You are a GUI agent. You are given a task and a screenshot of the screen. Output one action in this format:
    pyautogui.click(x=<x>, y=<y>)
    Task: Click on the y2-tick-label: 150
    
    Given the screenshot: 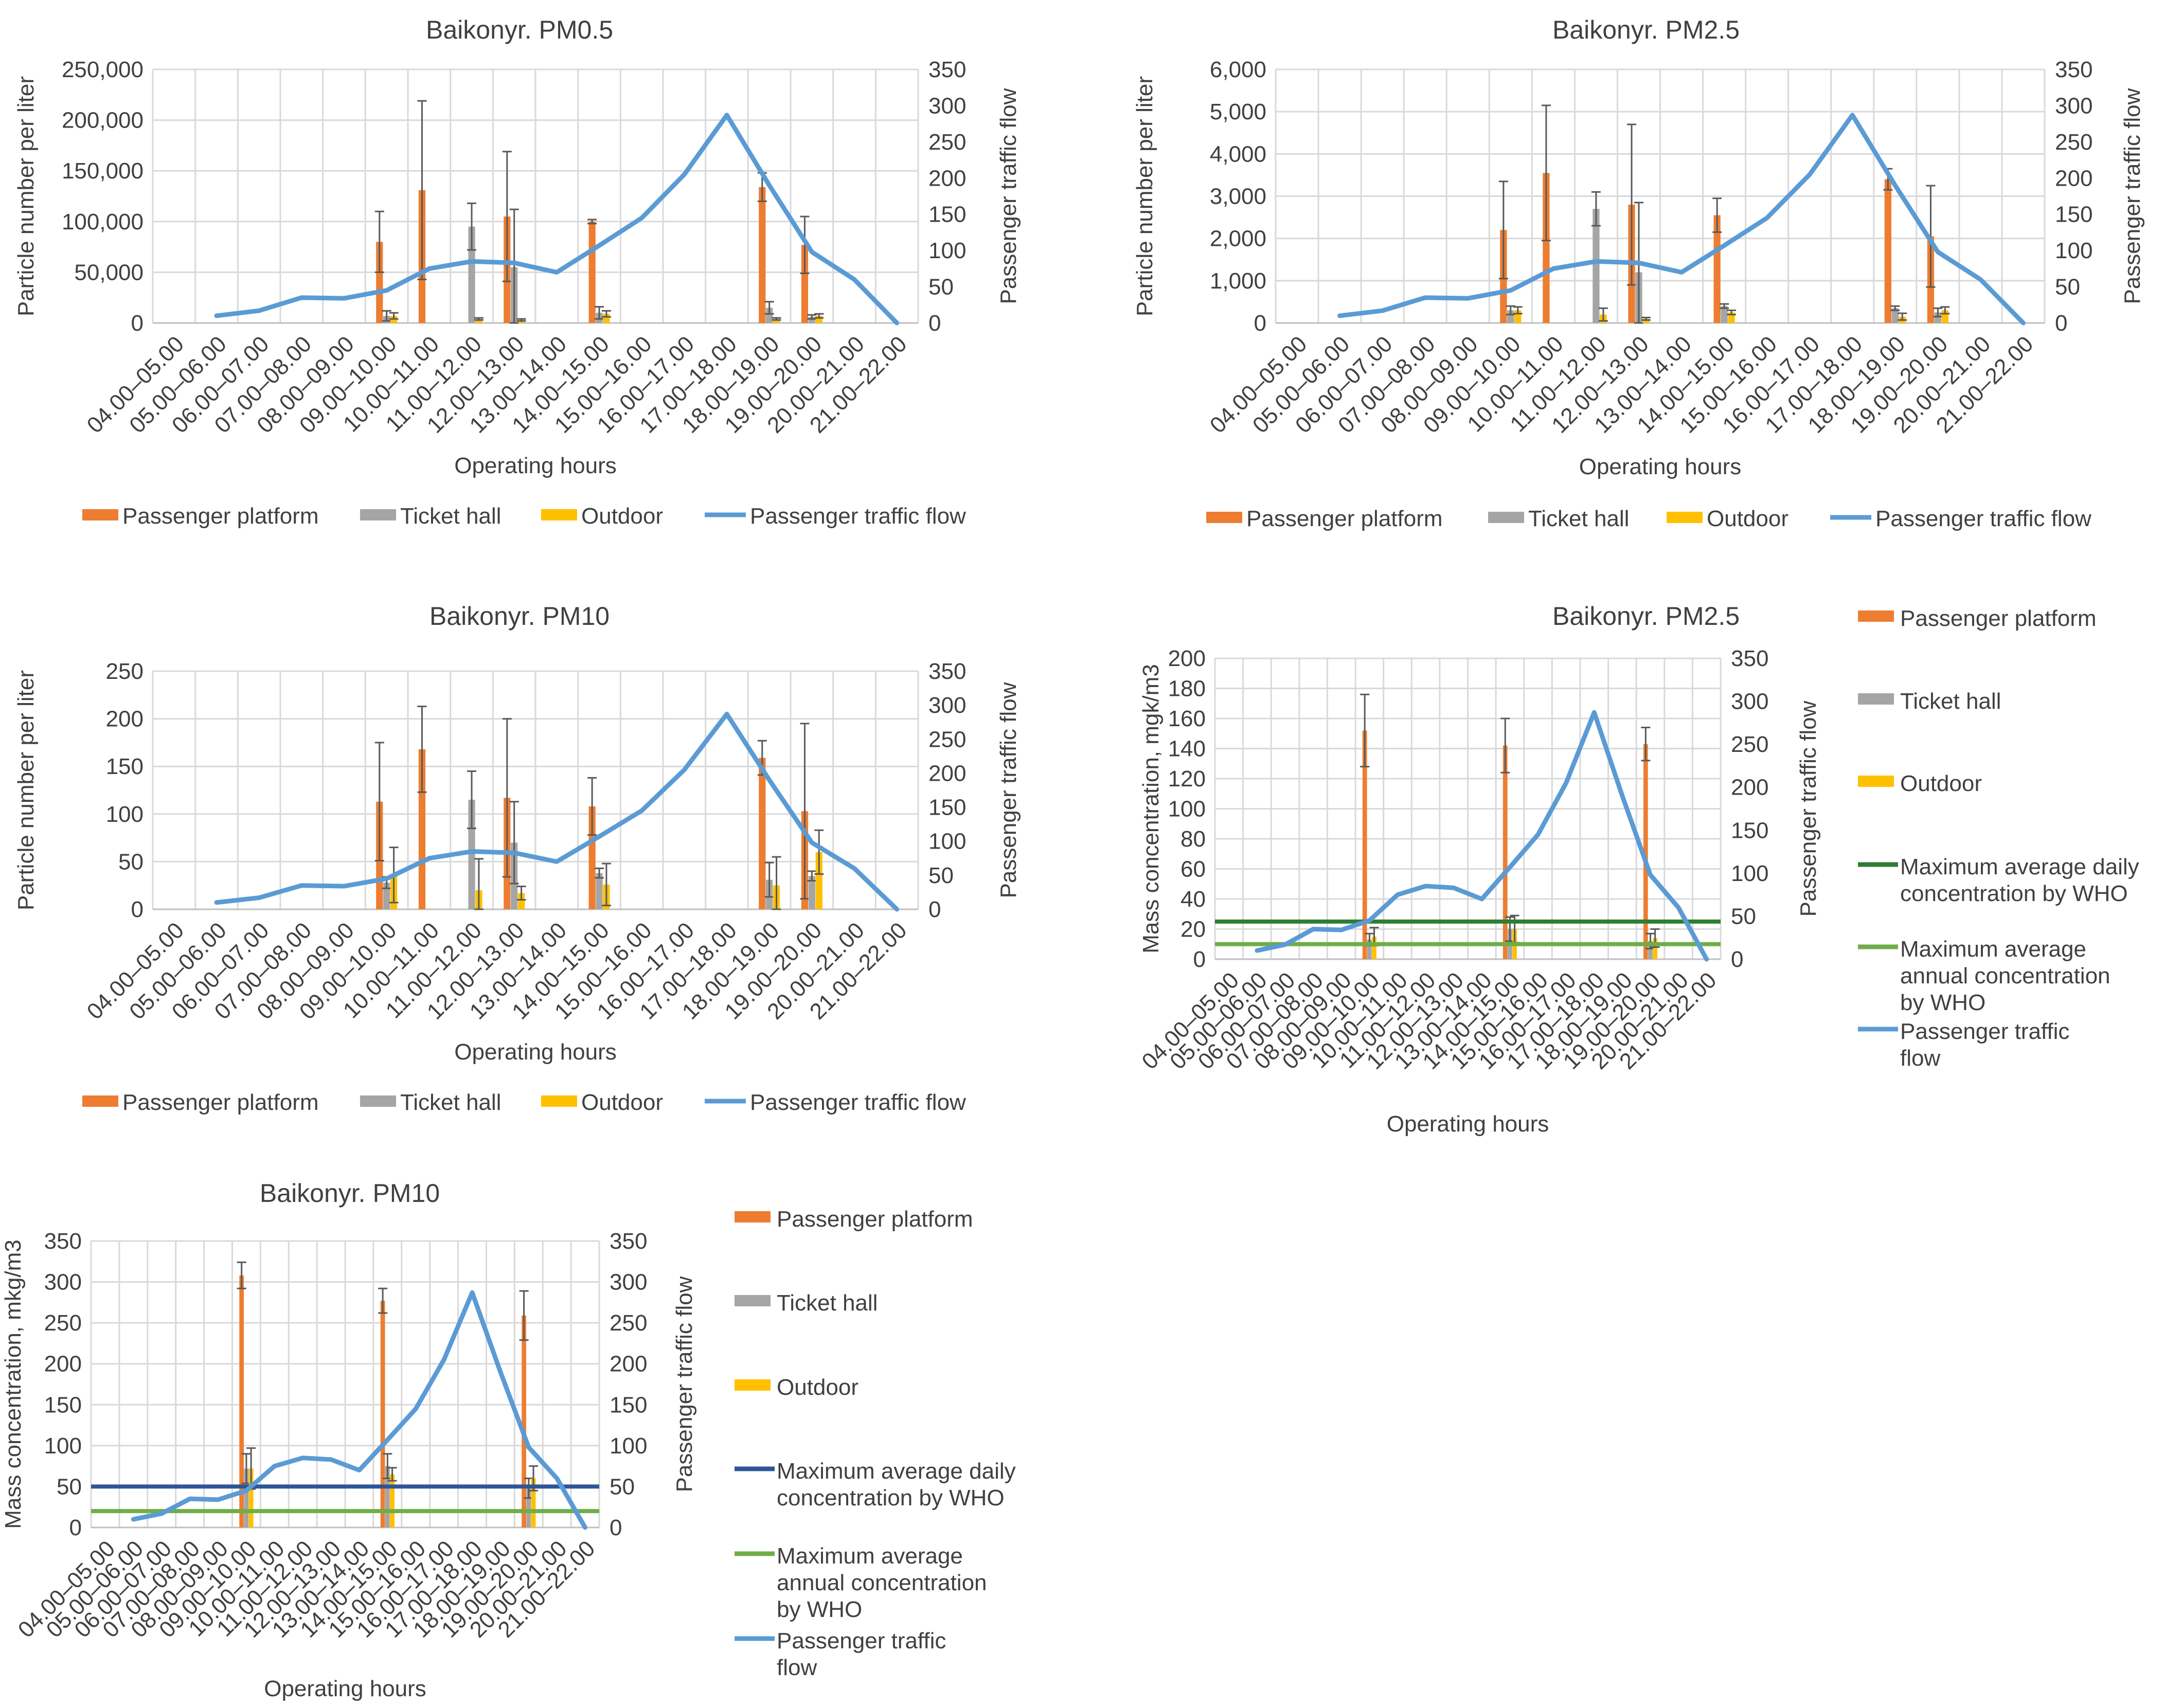 What is the action you would take?
    pyautogui.click(x=1749, y=830)
    